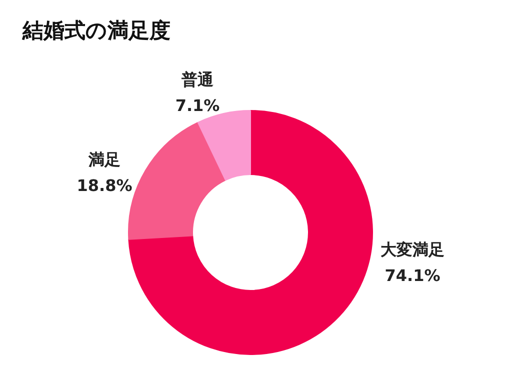 The image size is (507, 380). I want to click on data-label: 7.1%, so click(197, 105).